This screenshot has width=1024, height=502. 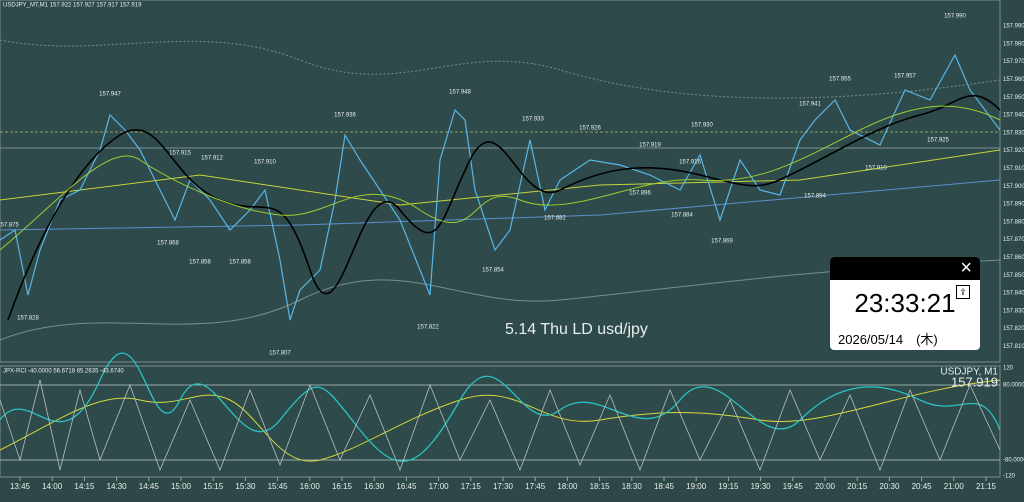 What do you see at coordinates (963, 292) in the screenshot?
I see `pin-icon: ⇪` at bounding box center [963, 292].